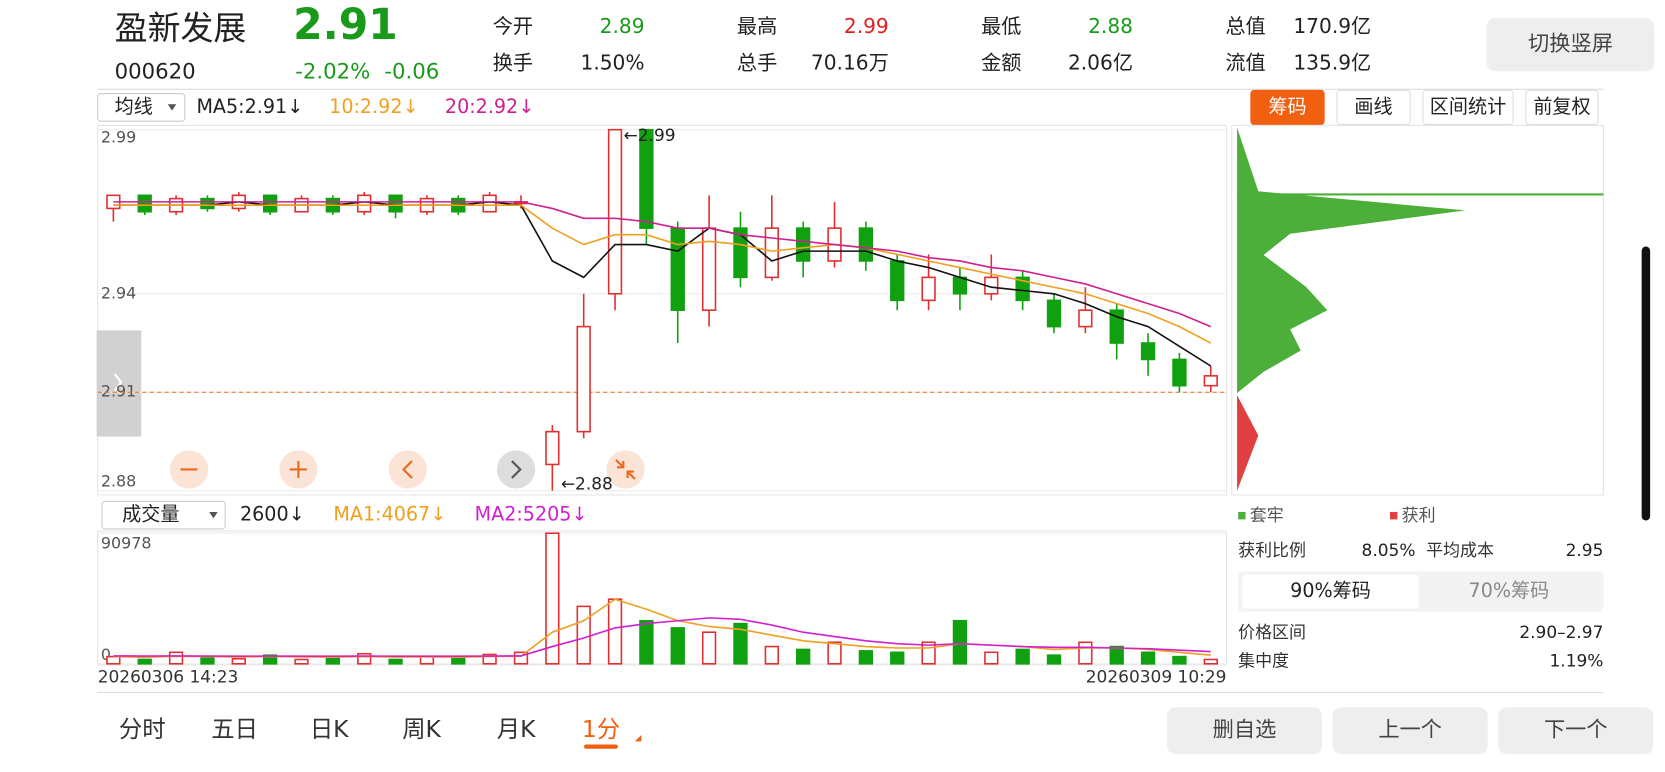 The image size is (1665, 772). I want to click on chip-stat-value: 2.90–2.97, so click(1561, 633).